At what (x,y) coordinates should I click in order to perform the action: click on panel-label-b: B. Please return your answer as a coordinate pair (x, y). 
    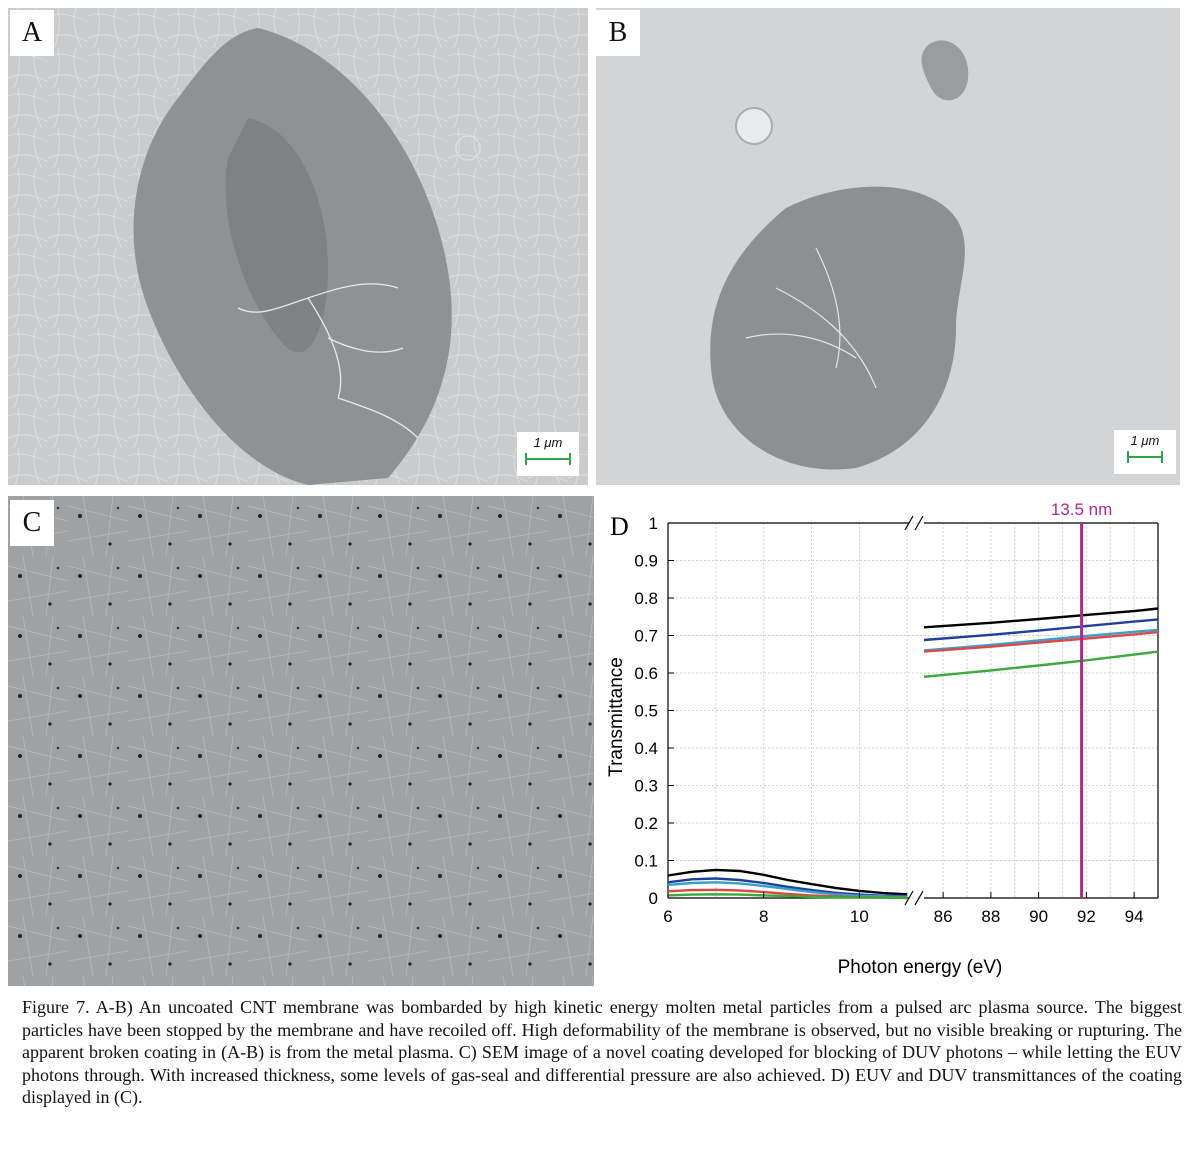
    Looking at the image, I should click on (618, 33).